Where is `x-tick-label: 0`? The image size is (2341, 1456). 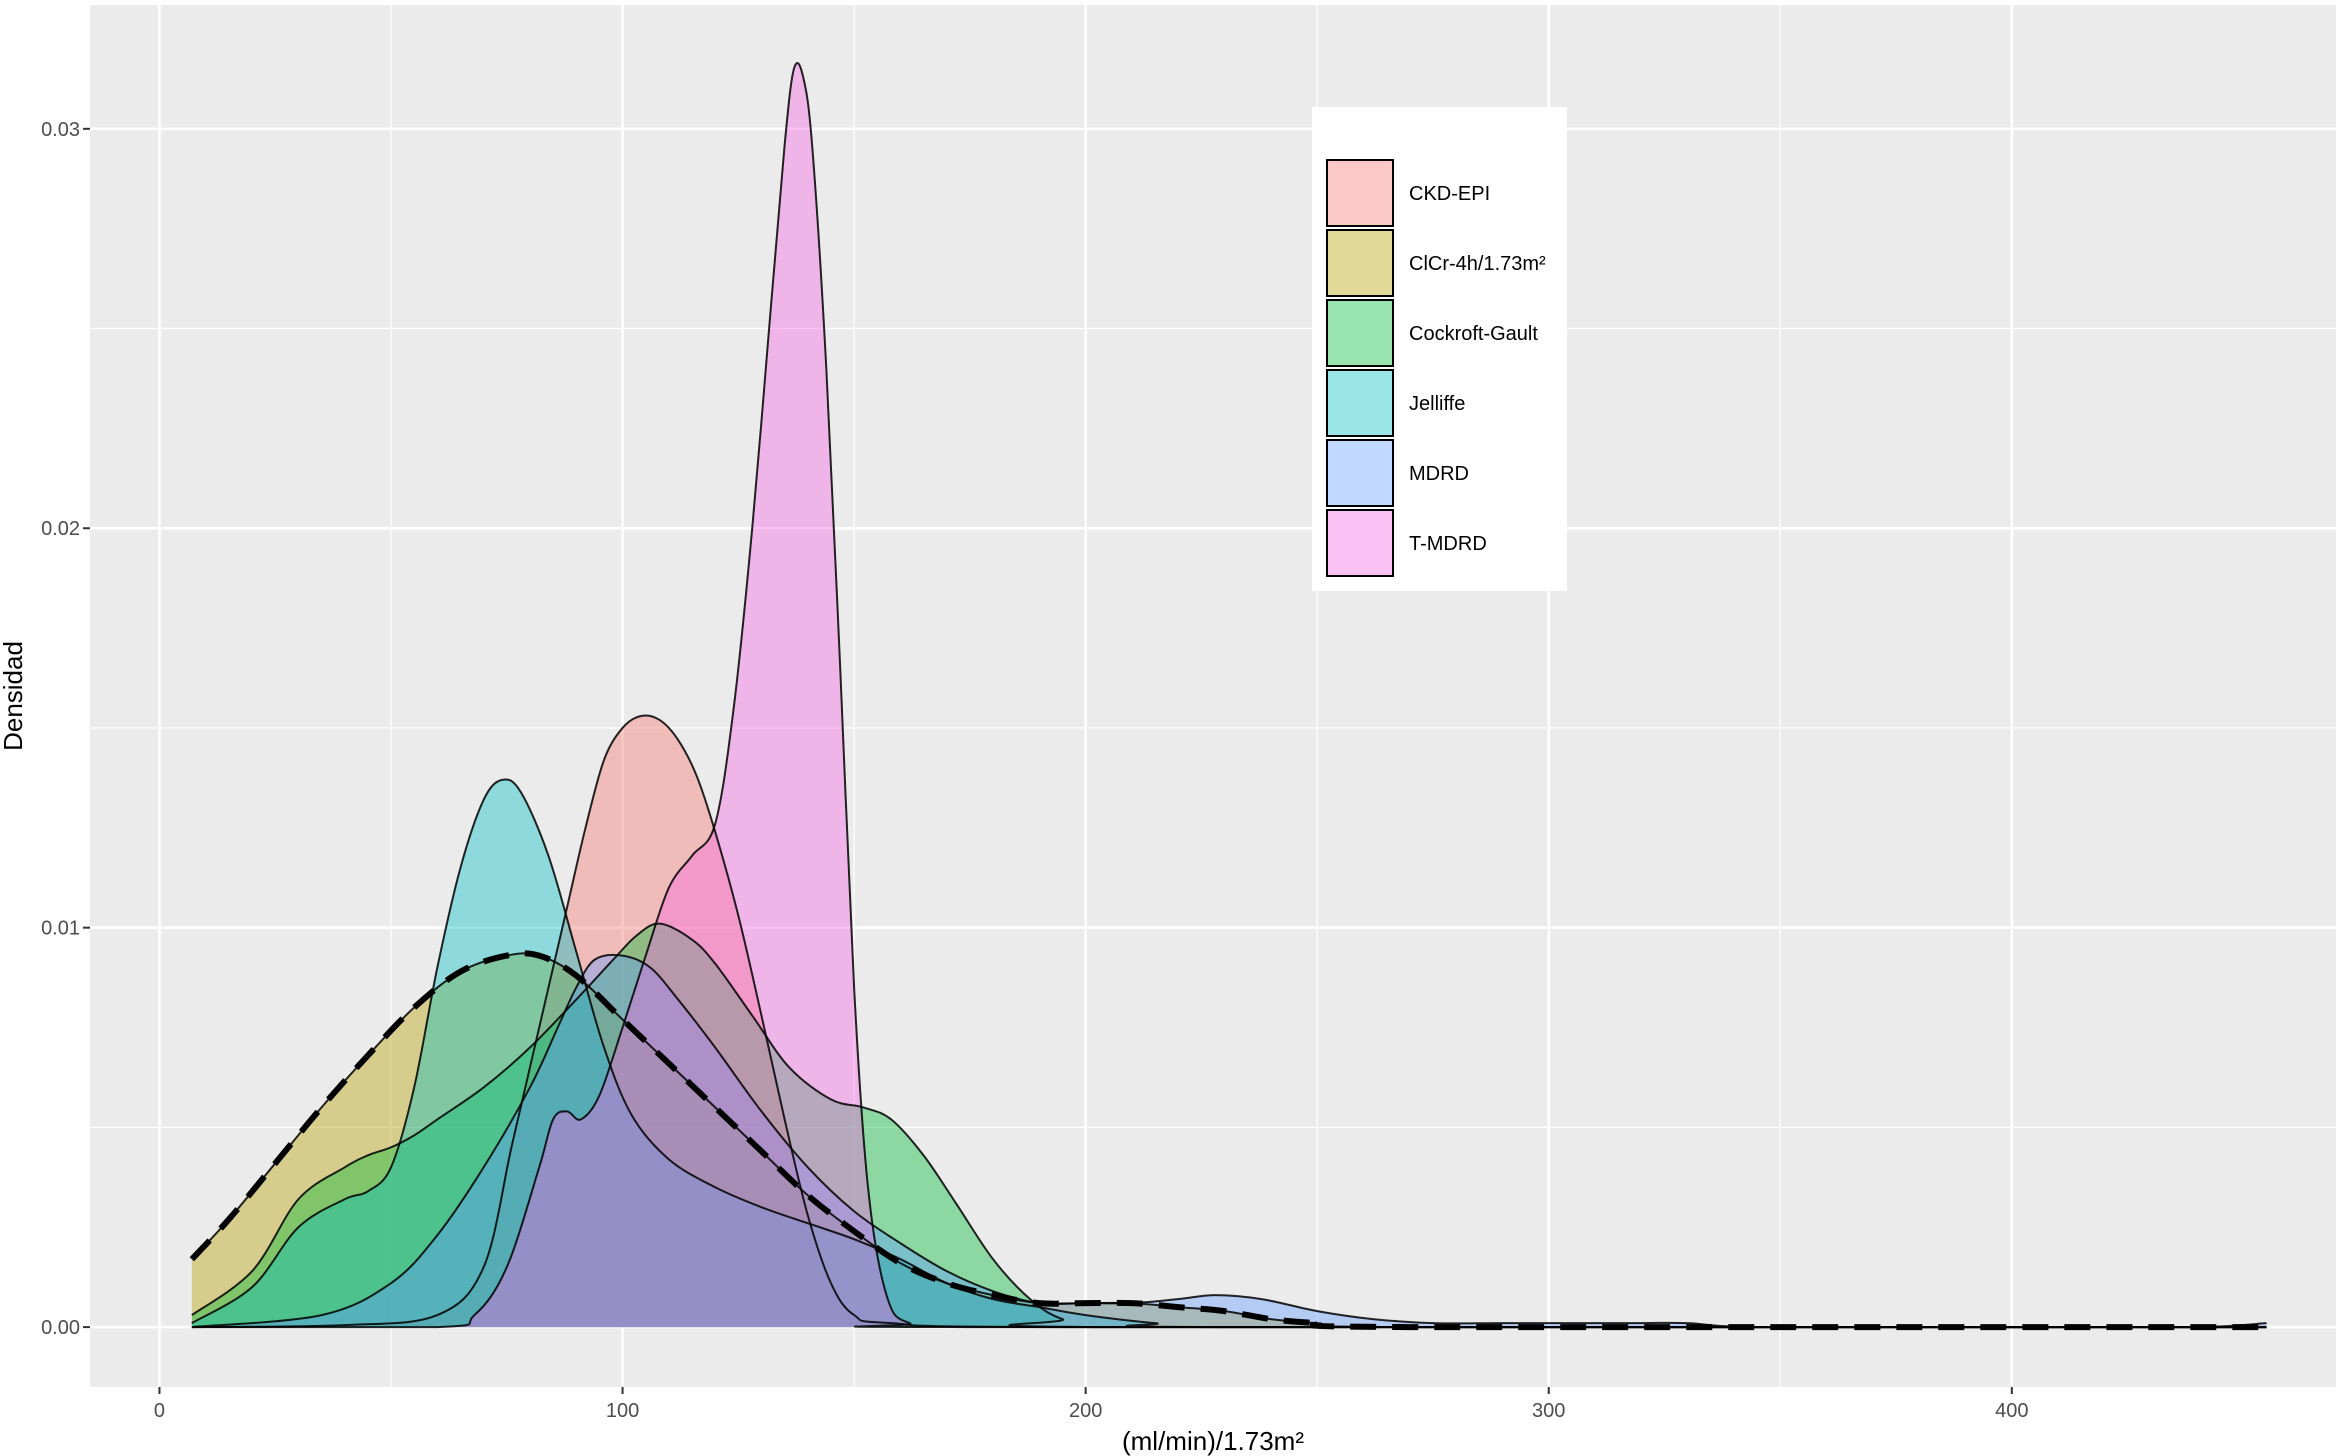
x-tick-label: 0 is located at coordinates (159, 1411).